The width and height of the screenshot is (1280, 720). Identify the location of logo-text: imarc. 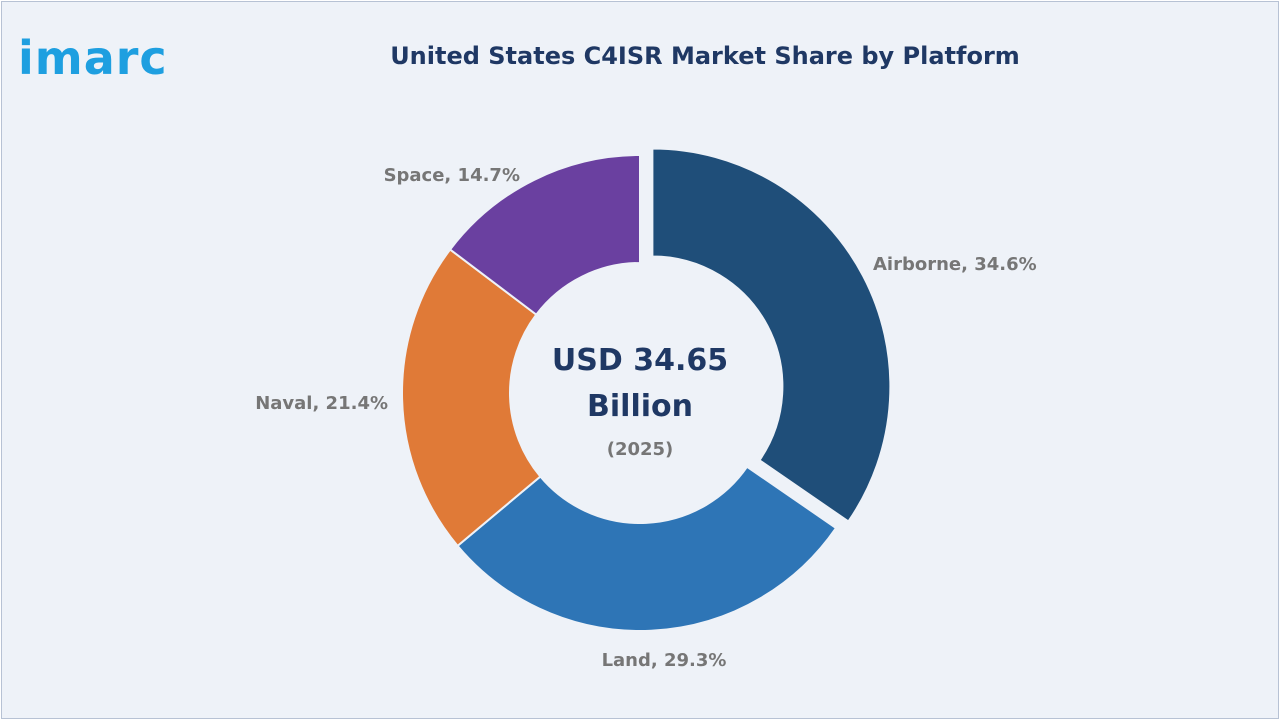
(93, 58).